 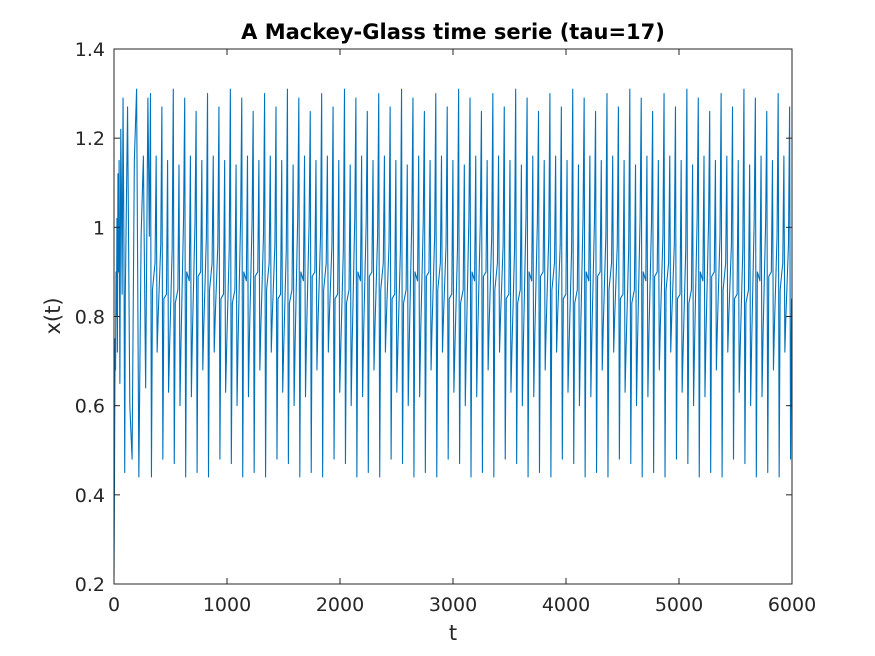 I want to click on y-tick-label: 0.2, so click(x=90, y=585).